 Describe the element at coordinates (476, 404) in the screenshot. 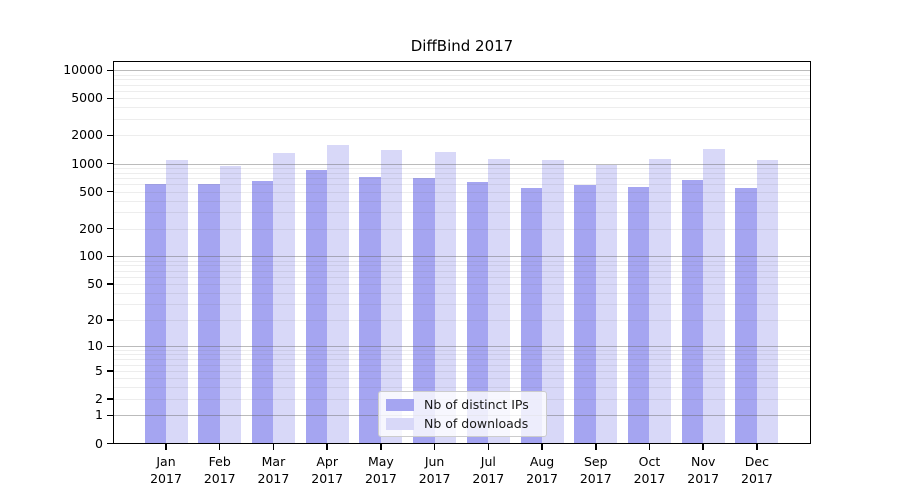

I see `legend-label-distinct-ips: Nb of distinct IPs` at that location.